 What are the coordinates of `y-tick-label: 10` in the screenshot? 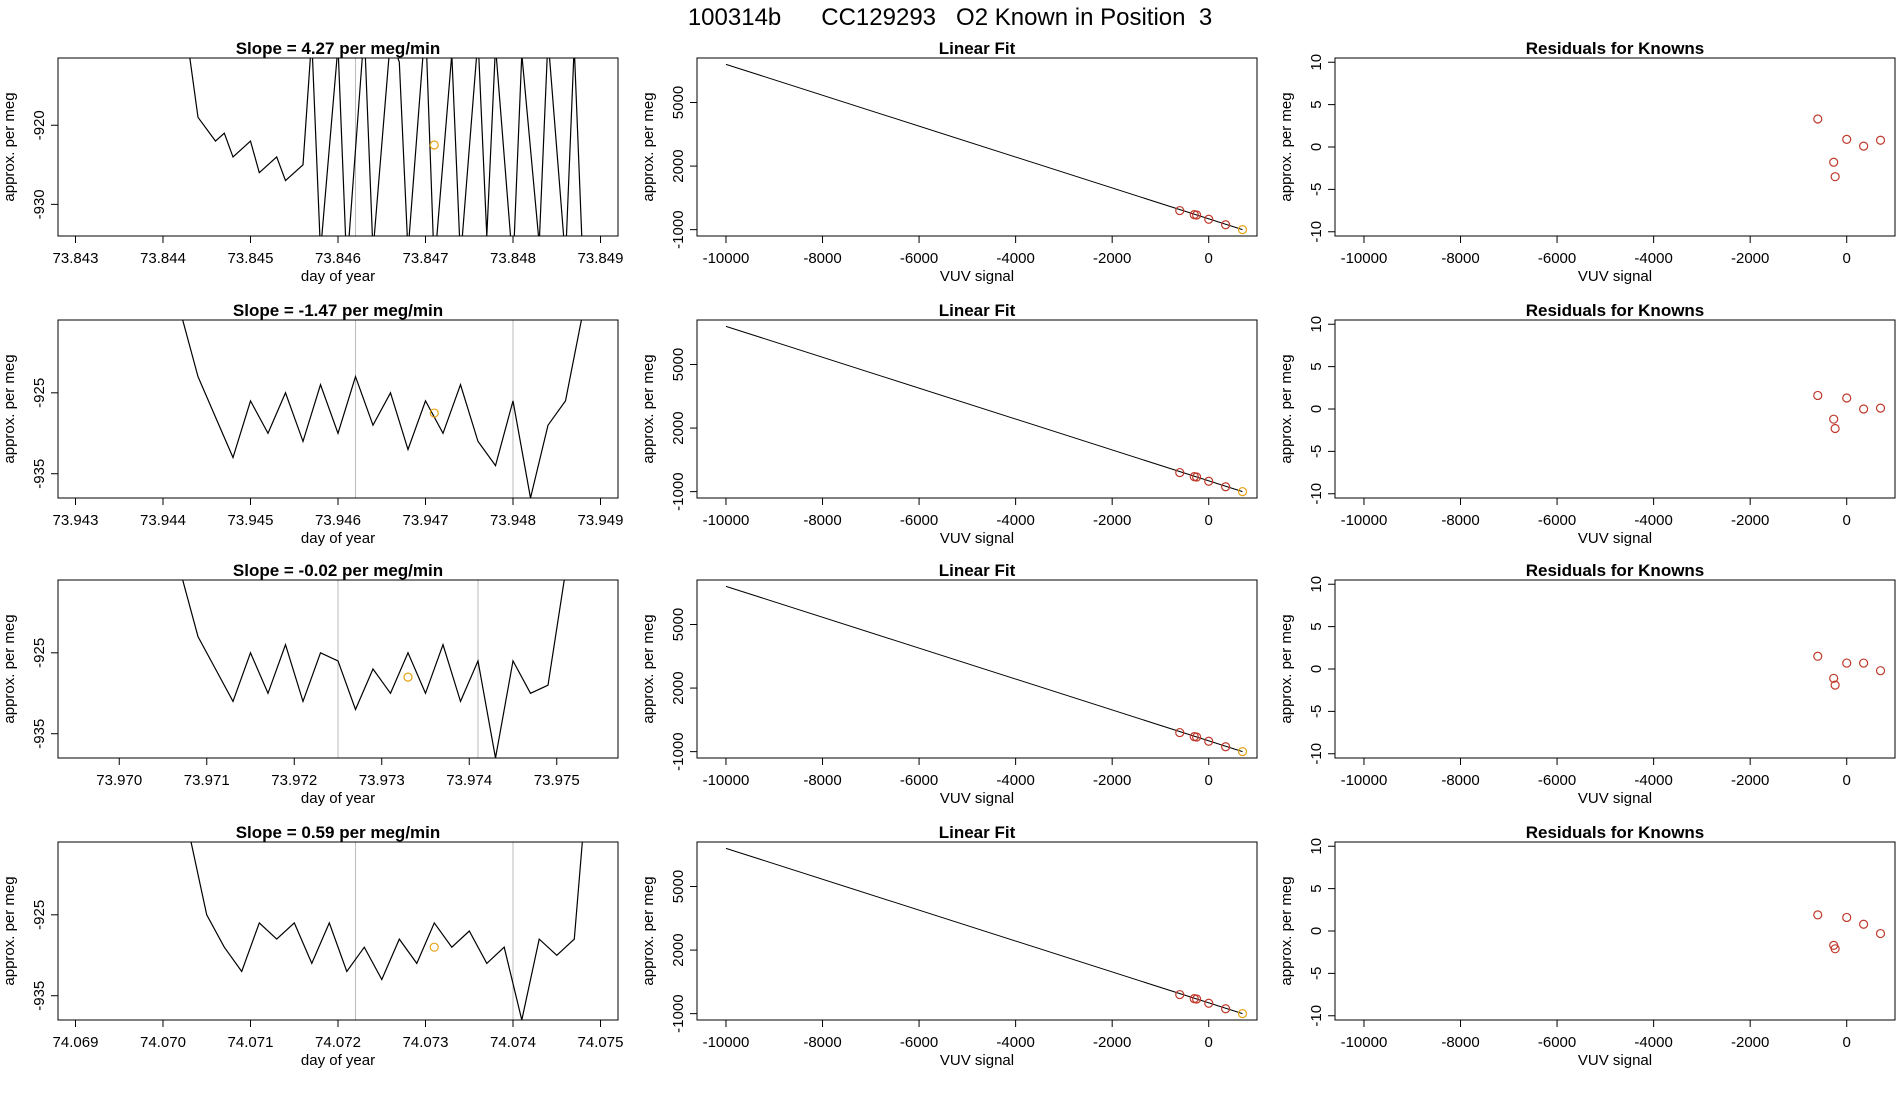 It's located at (1316, 846).